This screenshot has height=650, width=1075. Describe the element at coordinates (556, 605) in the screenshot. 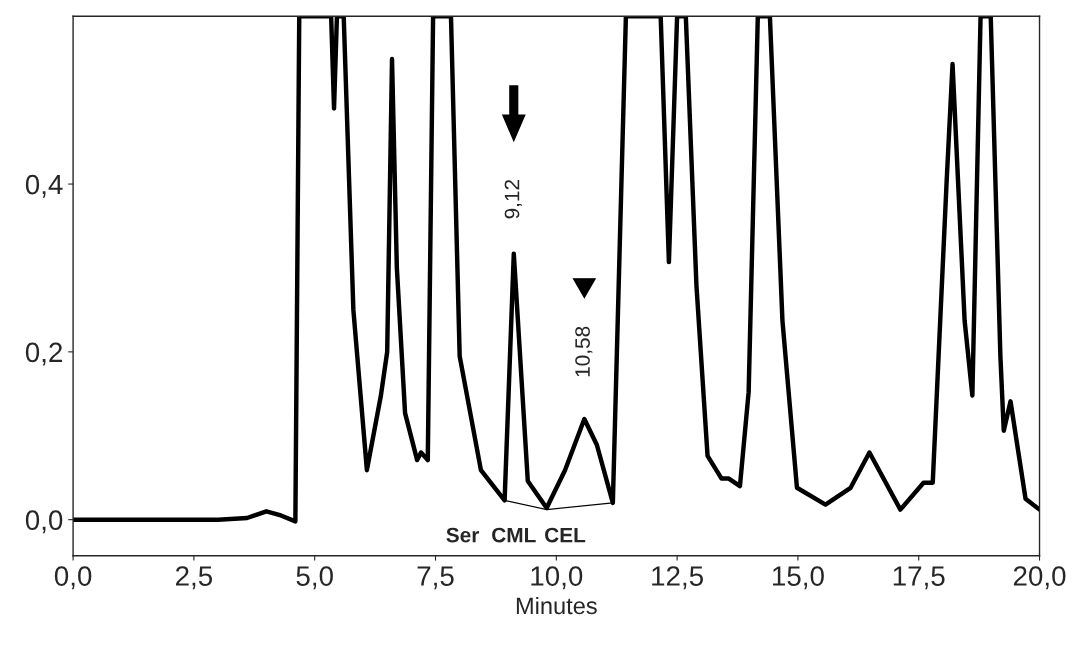

I see `x-axis-title: Minutes` at that location.